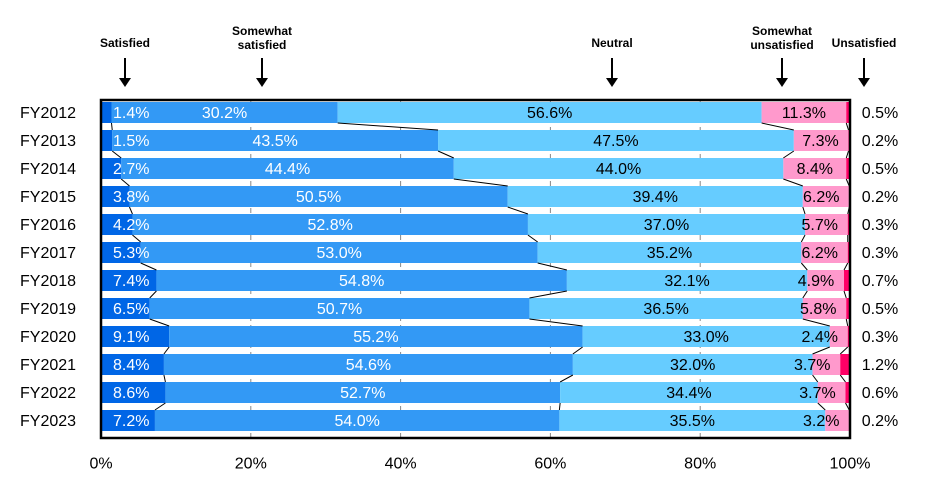 The height and width of the screenshot is (493, 931). What do you see at coordinates (131, 197) in the screenshot?
I see `data-label: 3.8%` at bounding box center [131, 197].